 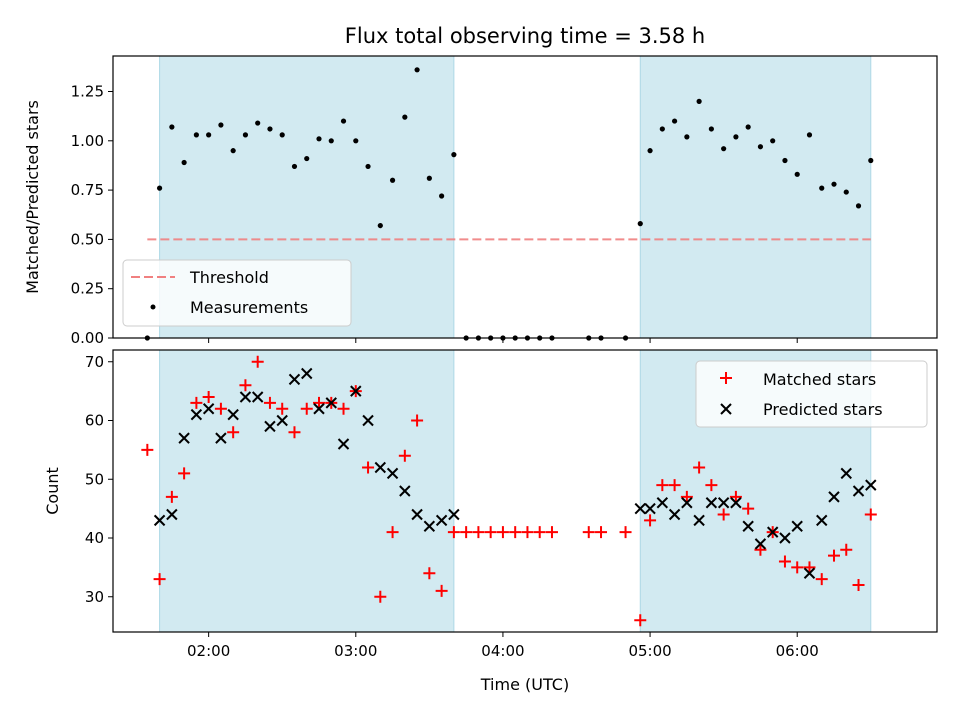 What do you see at coordinates (525, 36) in the screenshot?
I see `chart-title: Flux total observing time = 3.58 h` at bounding box center [525, 36].